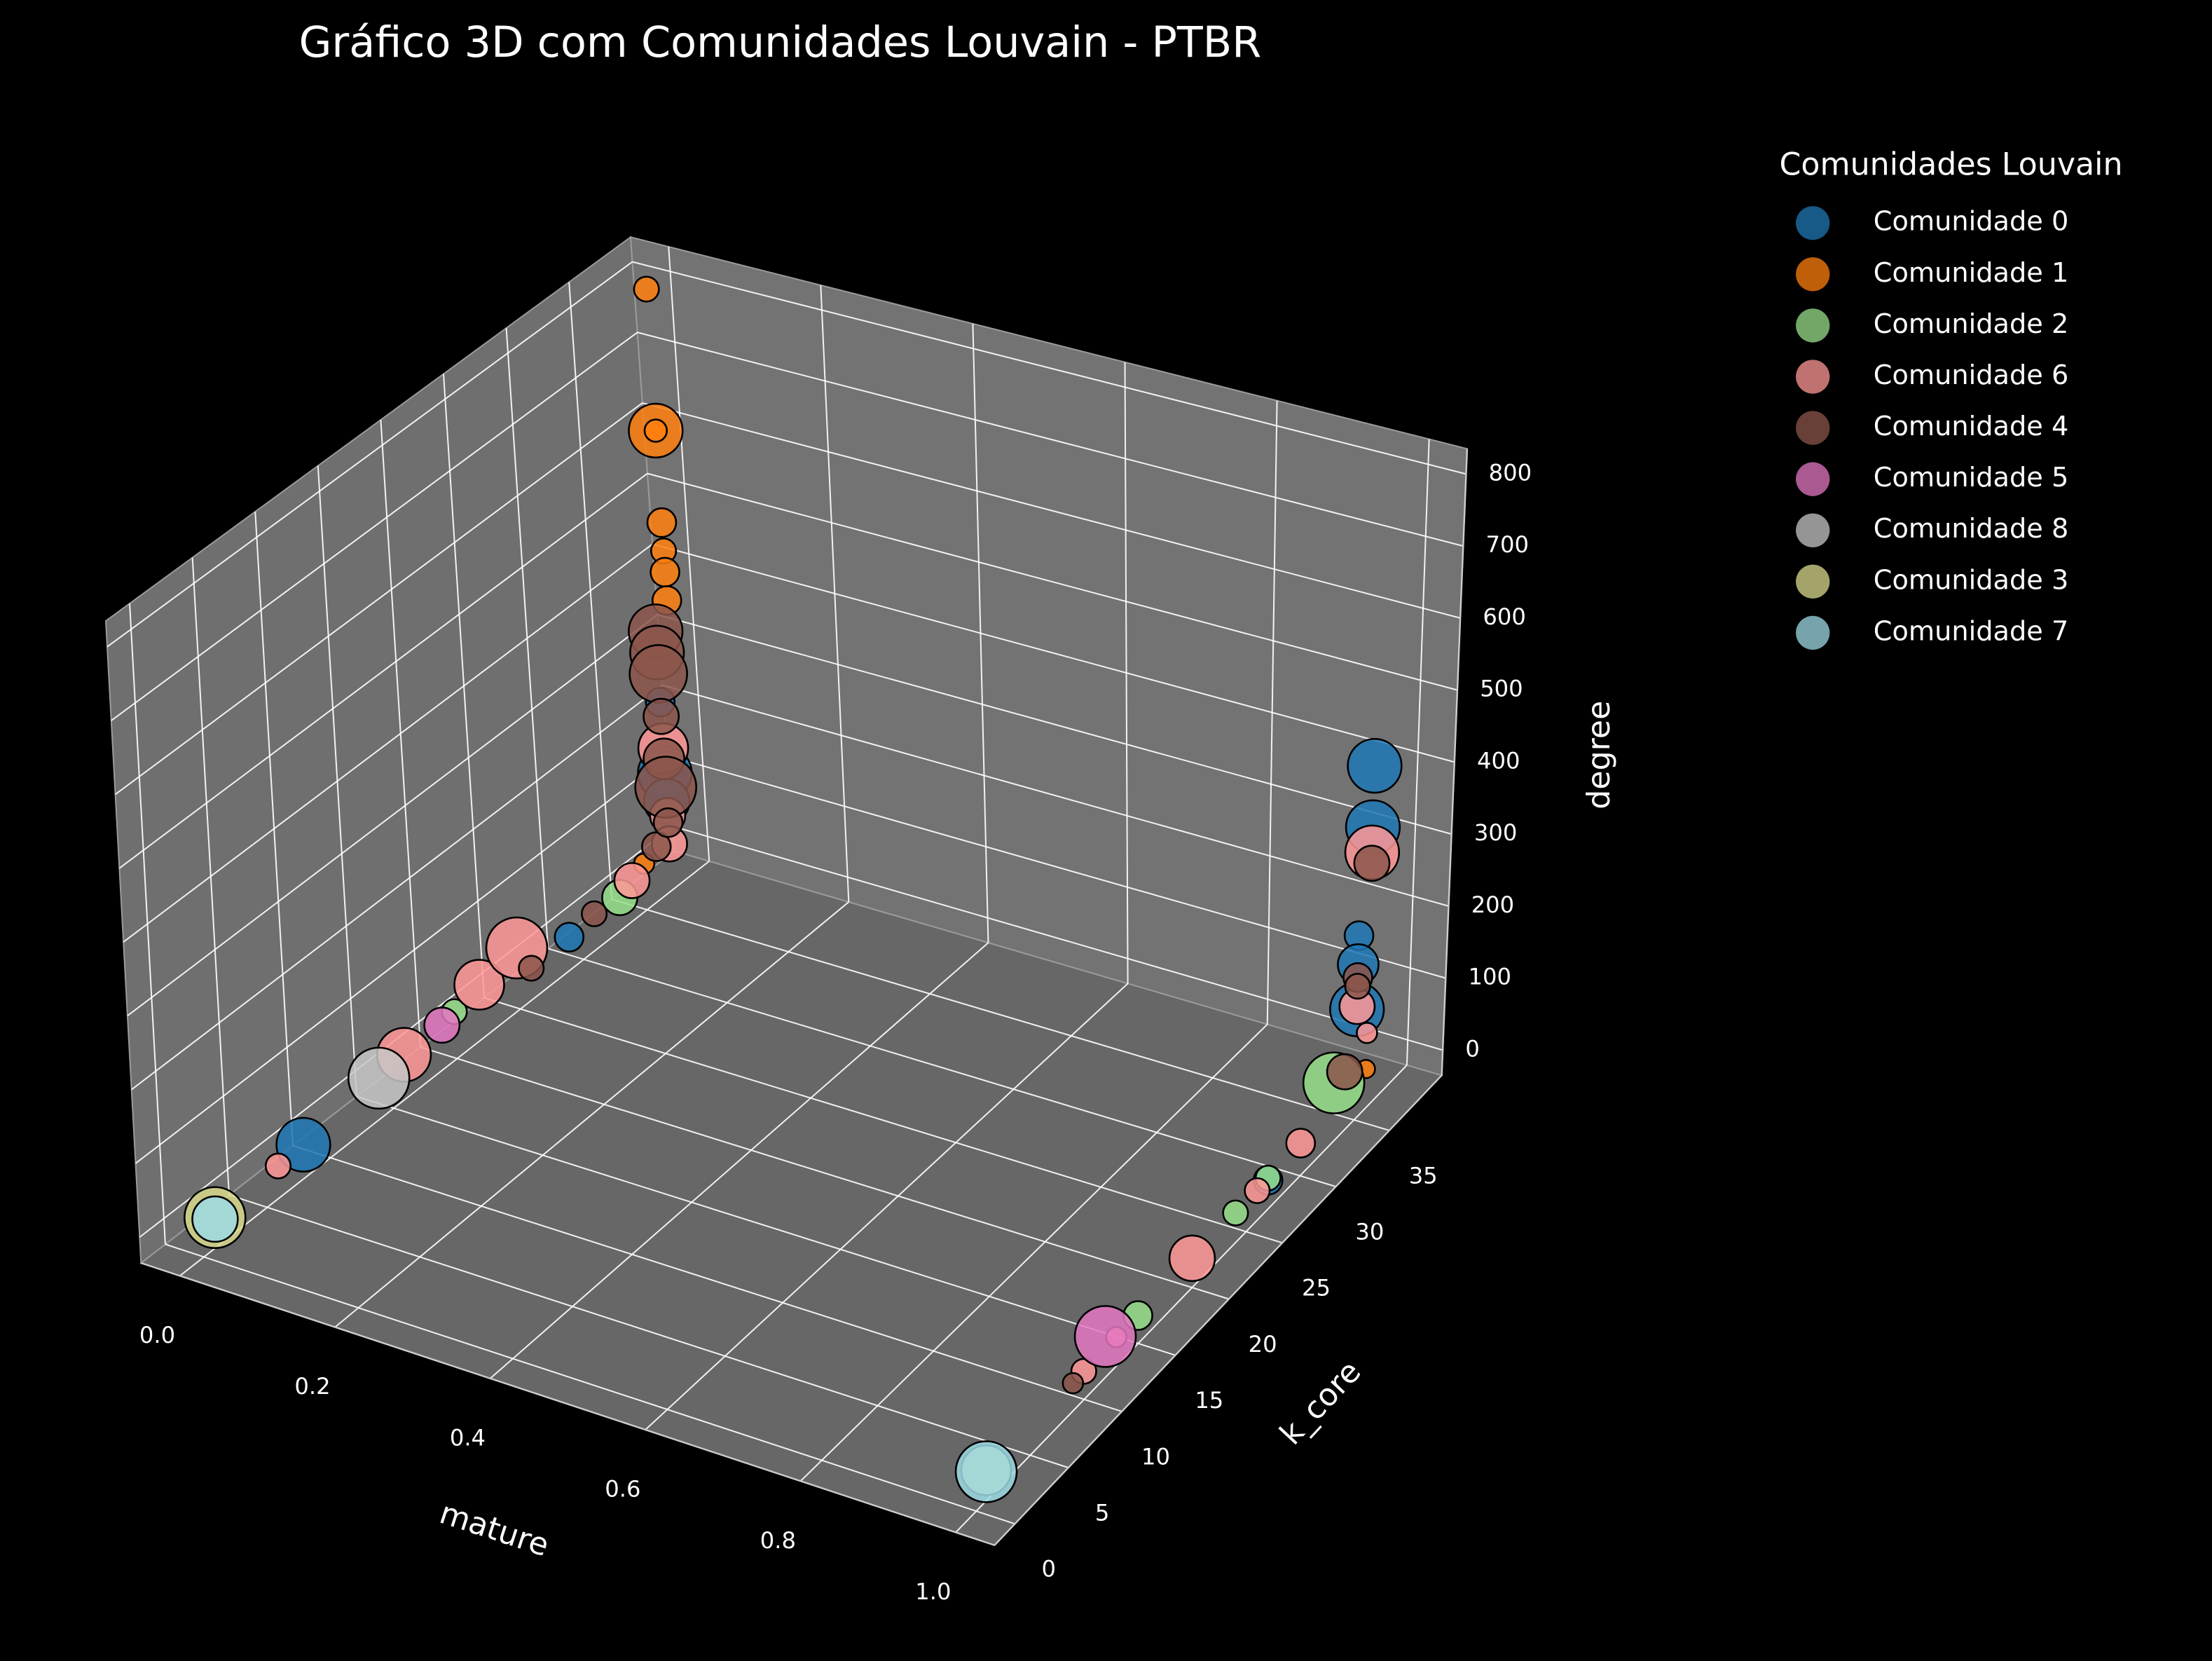 The height and width of the screenshot is (1661, 2212). Describe the element at coordinates (1263, 1344) in the screenshot. I see `y-tick-label: 20` at that location.